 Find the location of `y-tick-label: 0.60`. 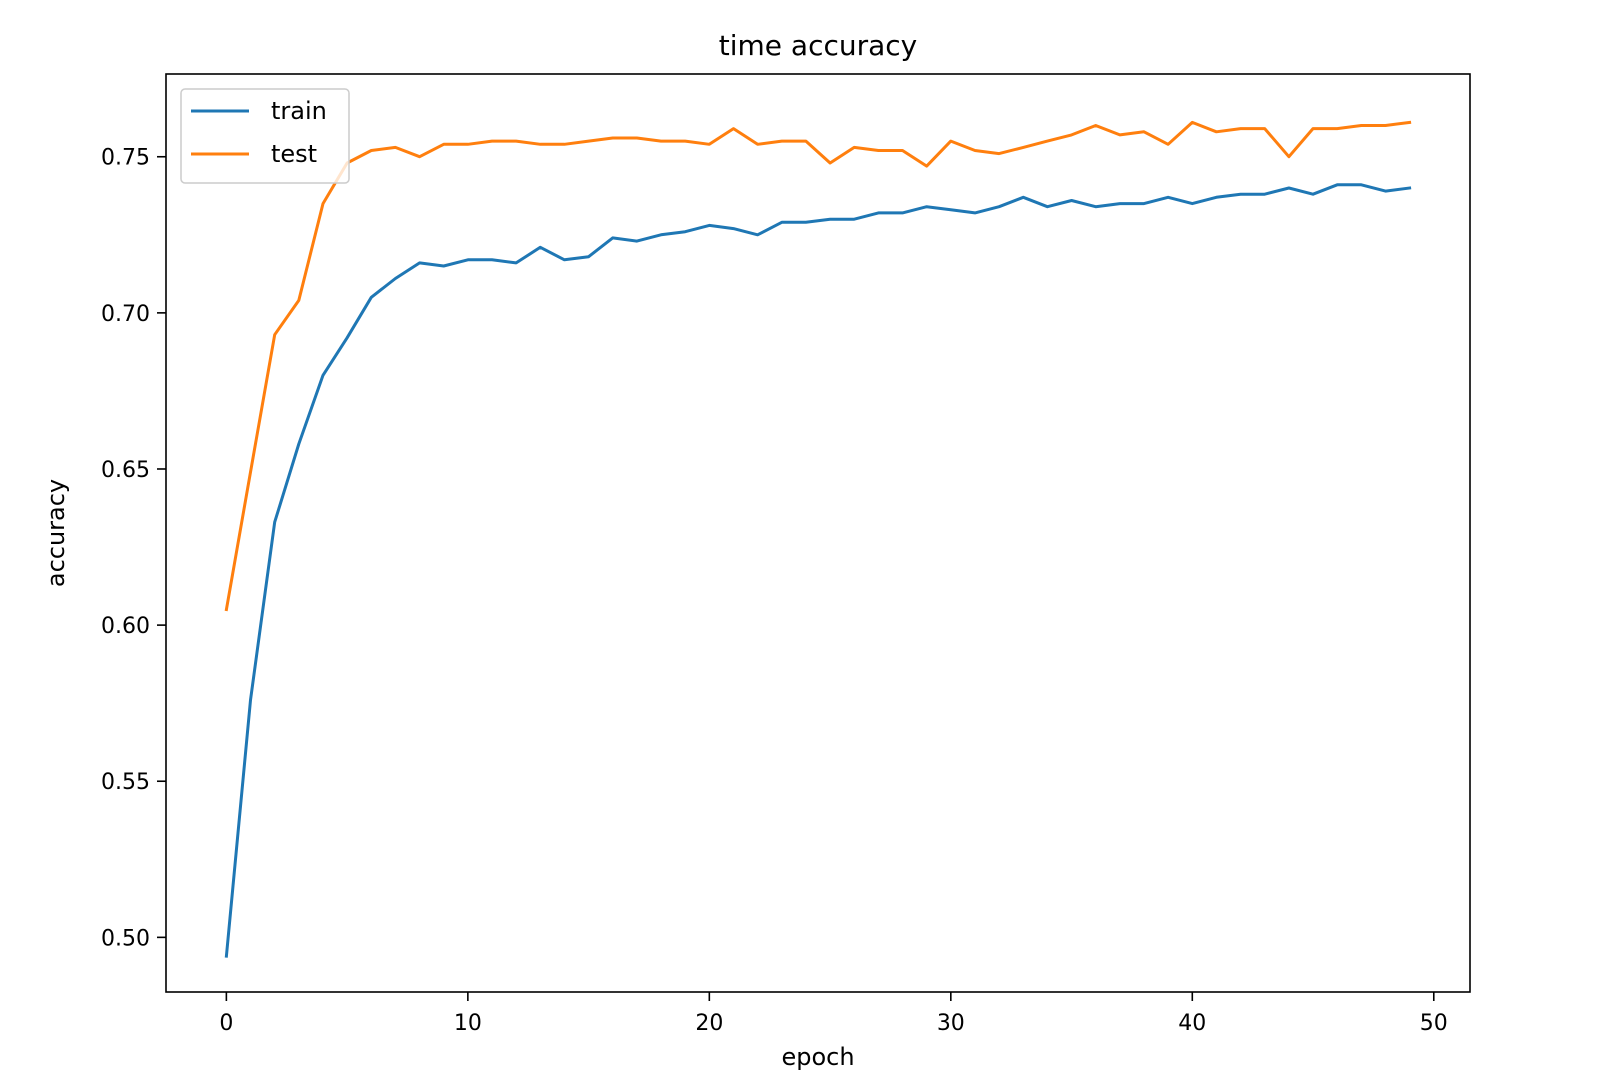

y-tick-label: 0.60 is located at coordinates (125, 626).